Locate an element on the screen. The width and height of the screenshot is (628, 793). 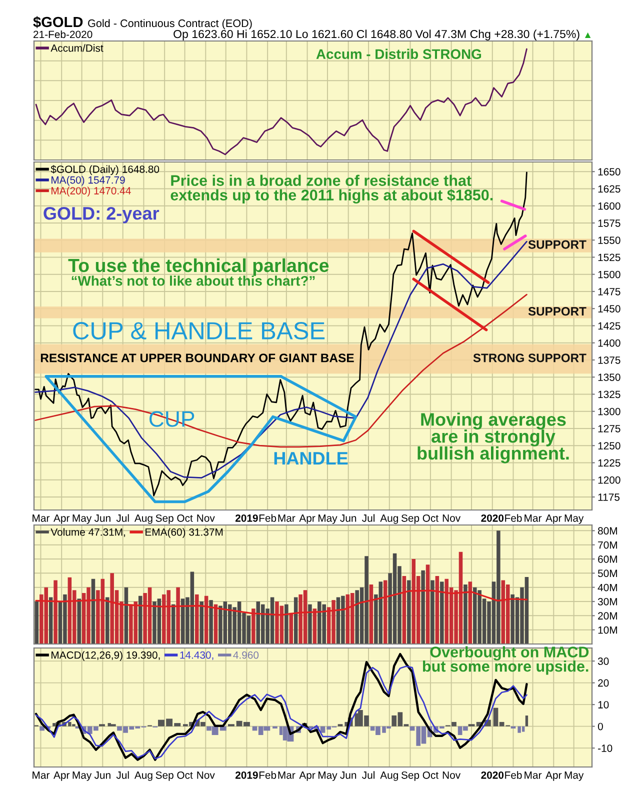
legend-label: EMA(60) 31.37M is located at coordinates (184, 533).